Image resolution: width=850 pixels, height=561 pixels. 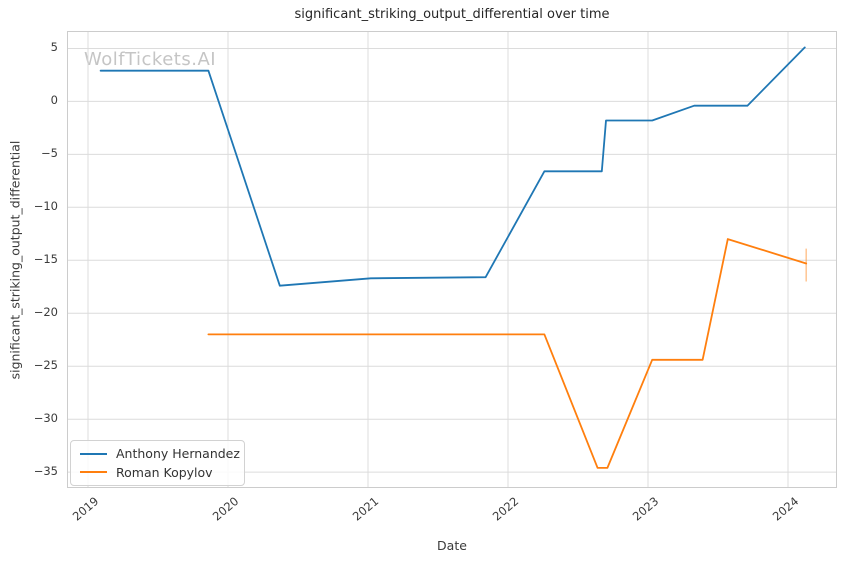 What do you see at coordinates (452, 545) in the screenshot?
I see `x-axis-label: Date` at bounding box center [452, 545].